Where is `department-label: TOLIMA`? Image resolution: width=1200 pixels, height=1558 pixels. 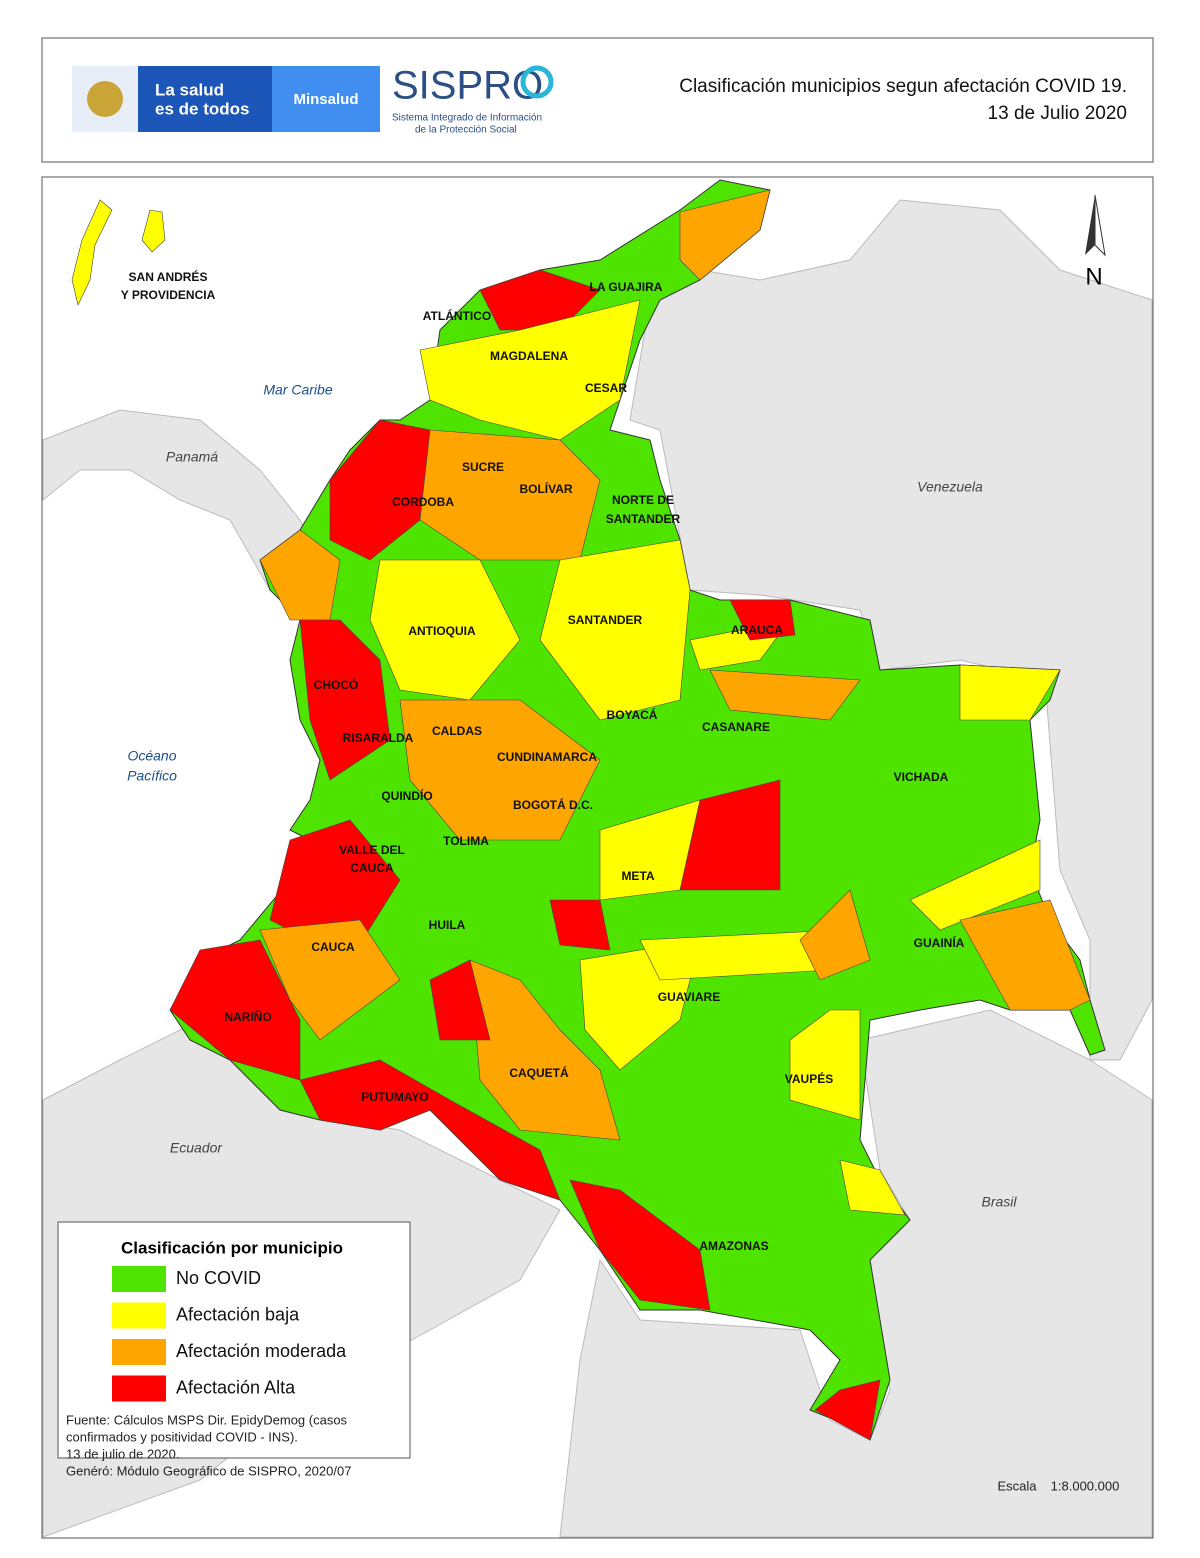
department-label: TOLIMA is located at coordinates (466, 841).